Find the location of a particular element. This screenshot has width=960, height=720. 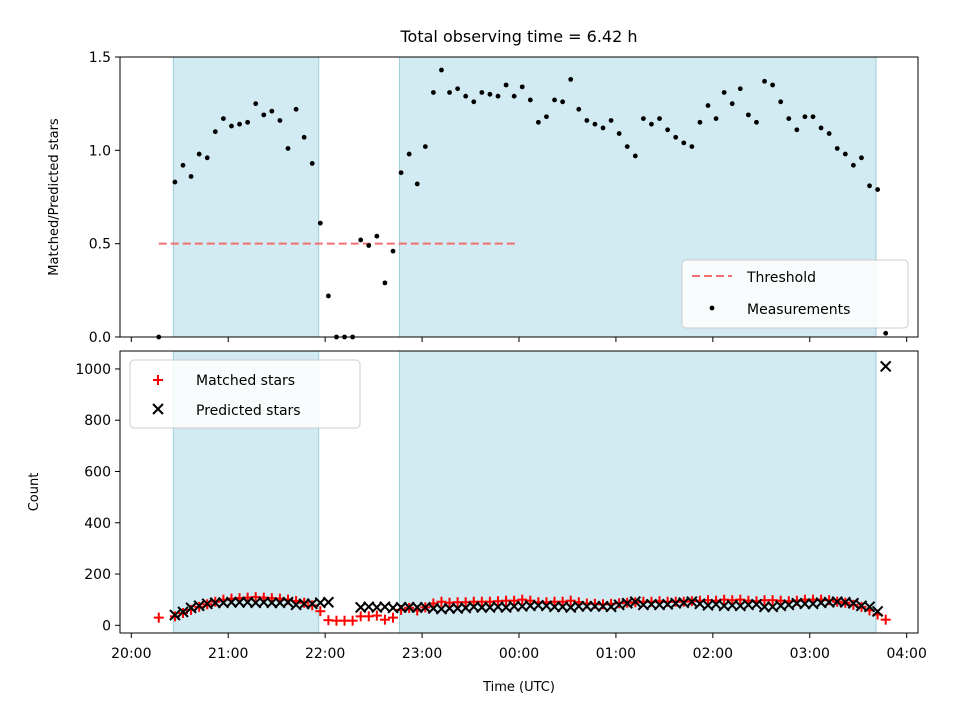

legend-measurements-label: Measurements is located at coordinates (798, 310).